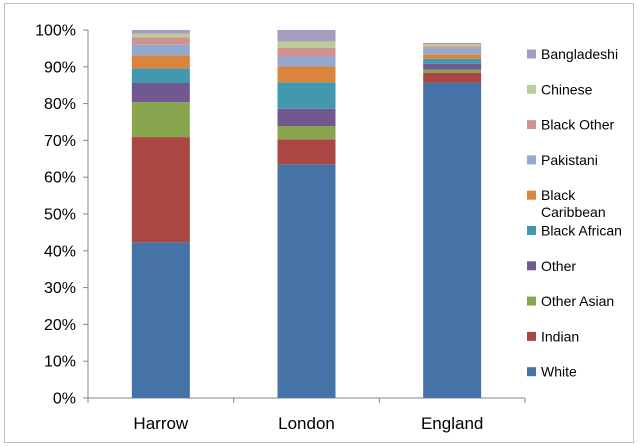  I want to click on legend-label: Black African, so click(581, 231).